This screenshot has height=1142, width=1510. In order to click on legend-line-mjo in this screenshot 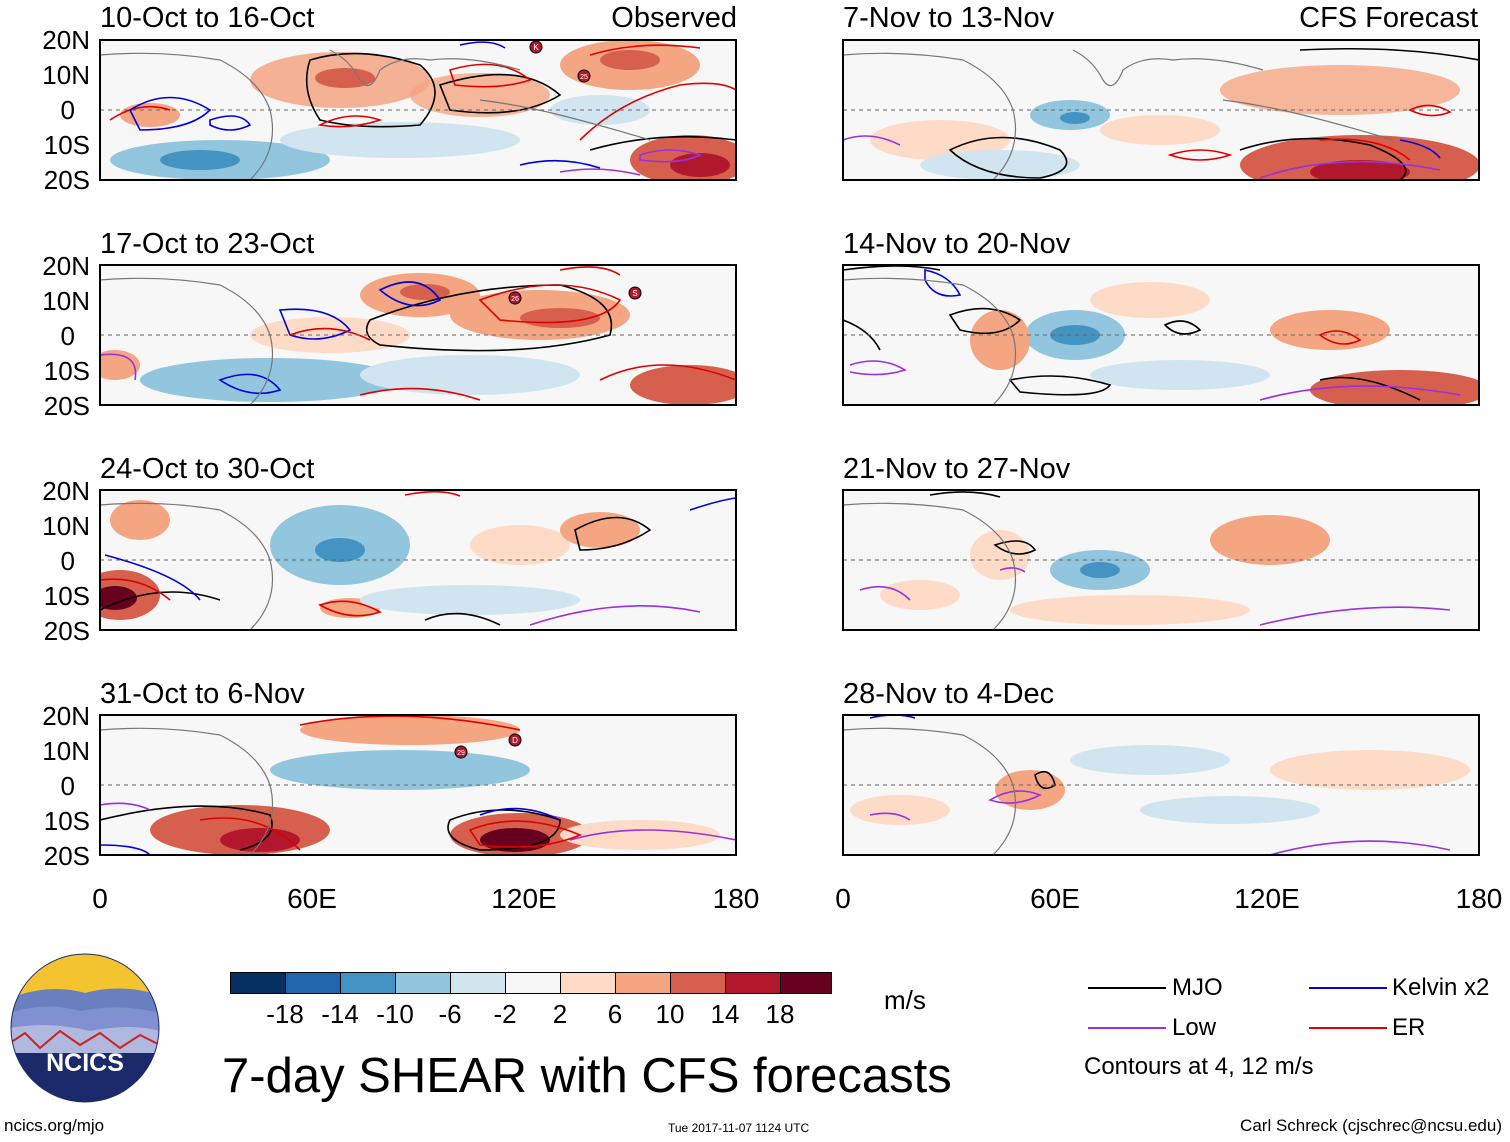, I will do `click(1127, 988)`.